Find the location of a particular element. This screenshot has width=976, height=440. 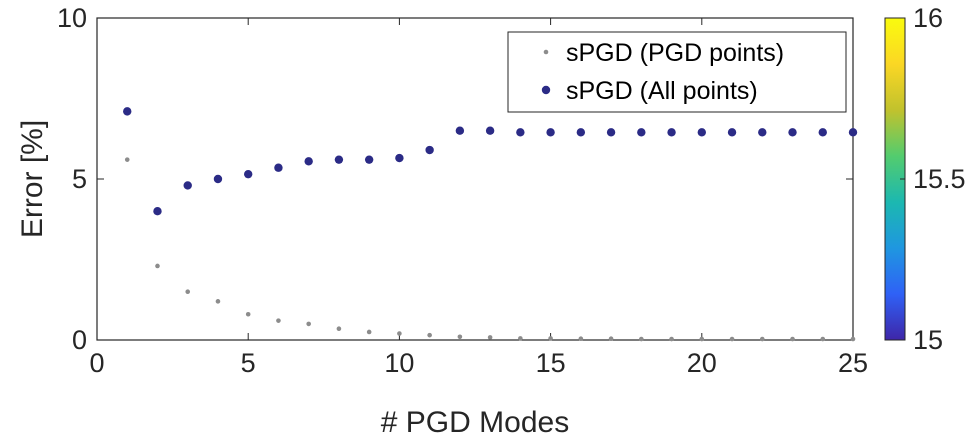

x-tick-label: 0 is located at coordinates (96, 363).